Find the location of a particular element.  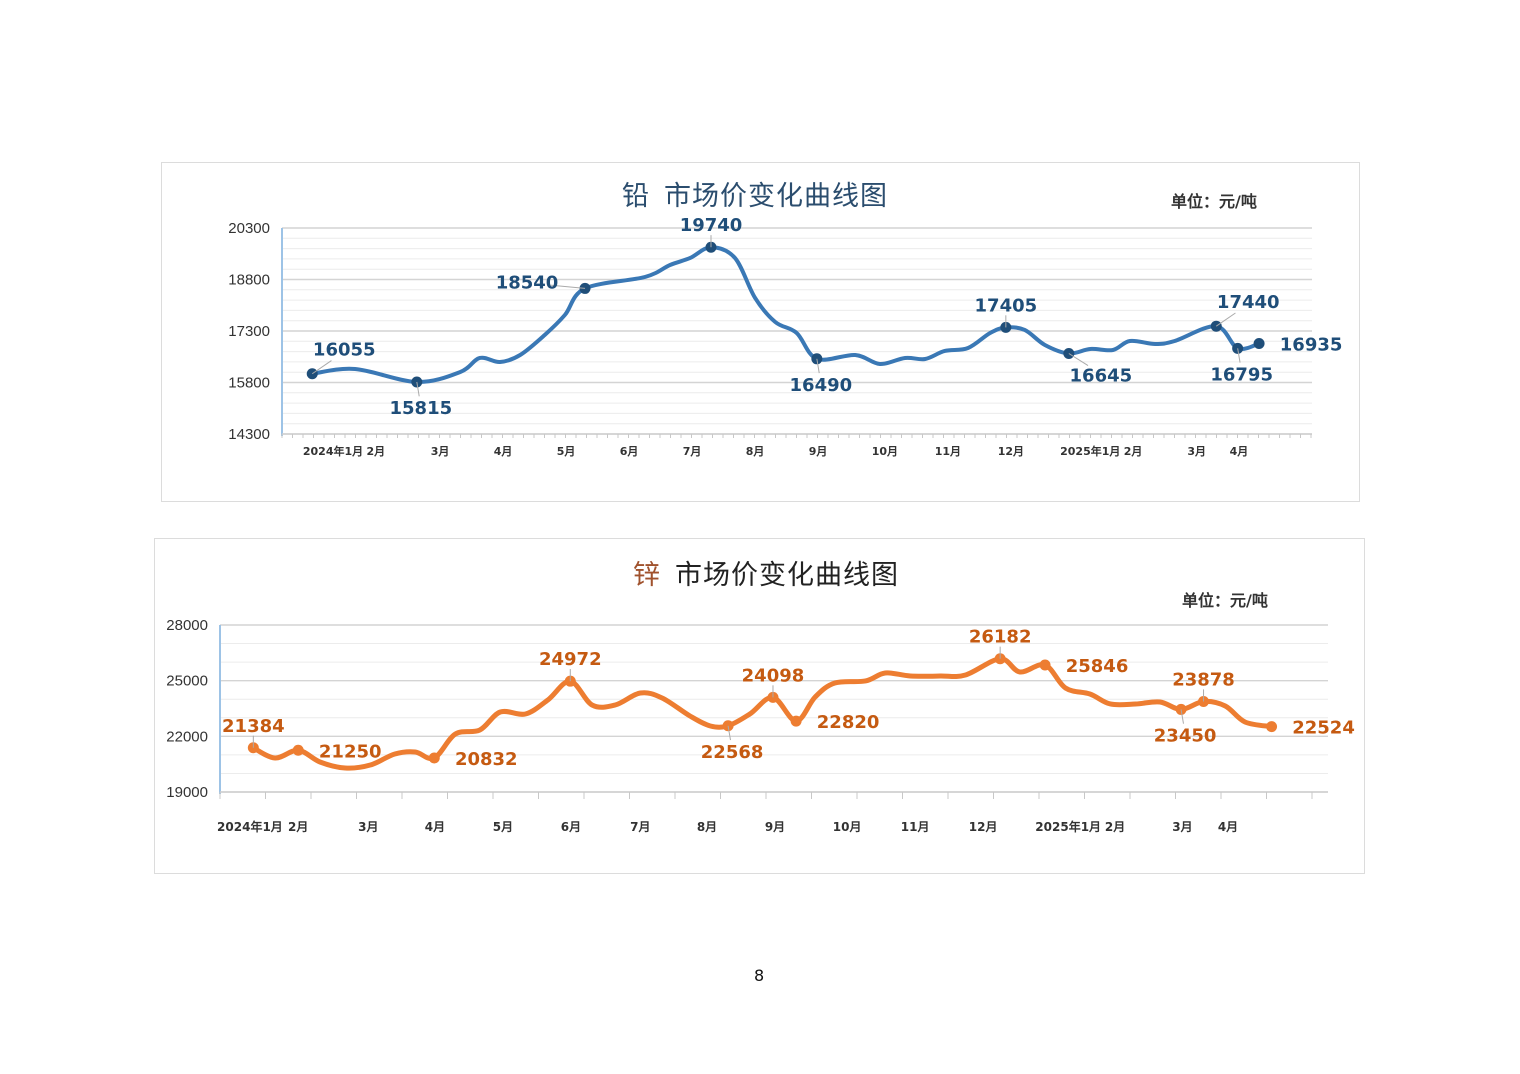

data-label: 16055 is located at coordinates (344, 350).